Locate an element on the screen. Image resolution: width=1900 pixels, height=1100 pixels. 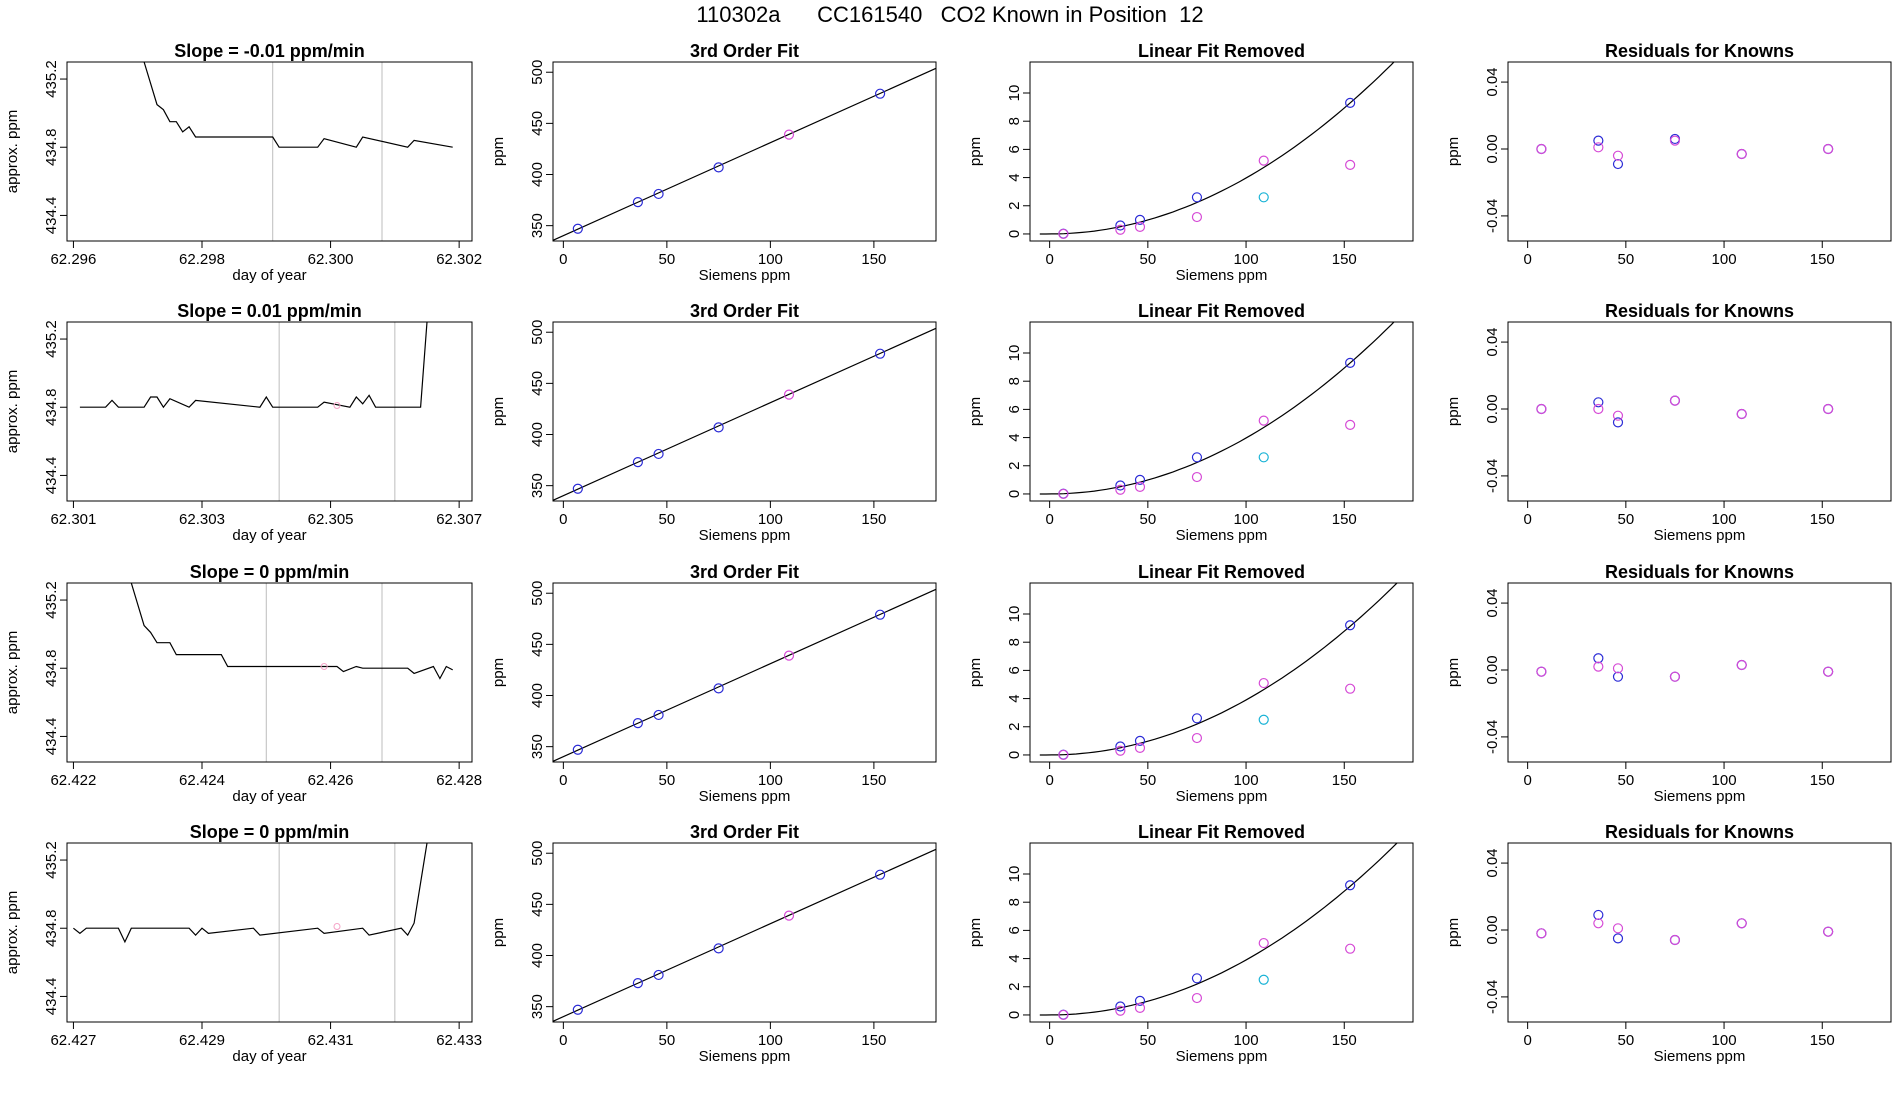
panel-14-y-axis-label: ppm is located at coordinates (498, 932).